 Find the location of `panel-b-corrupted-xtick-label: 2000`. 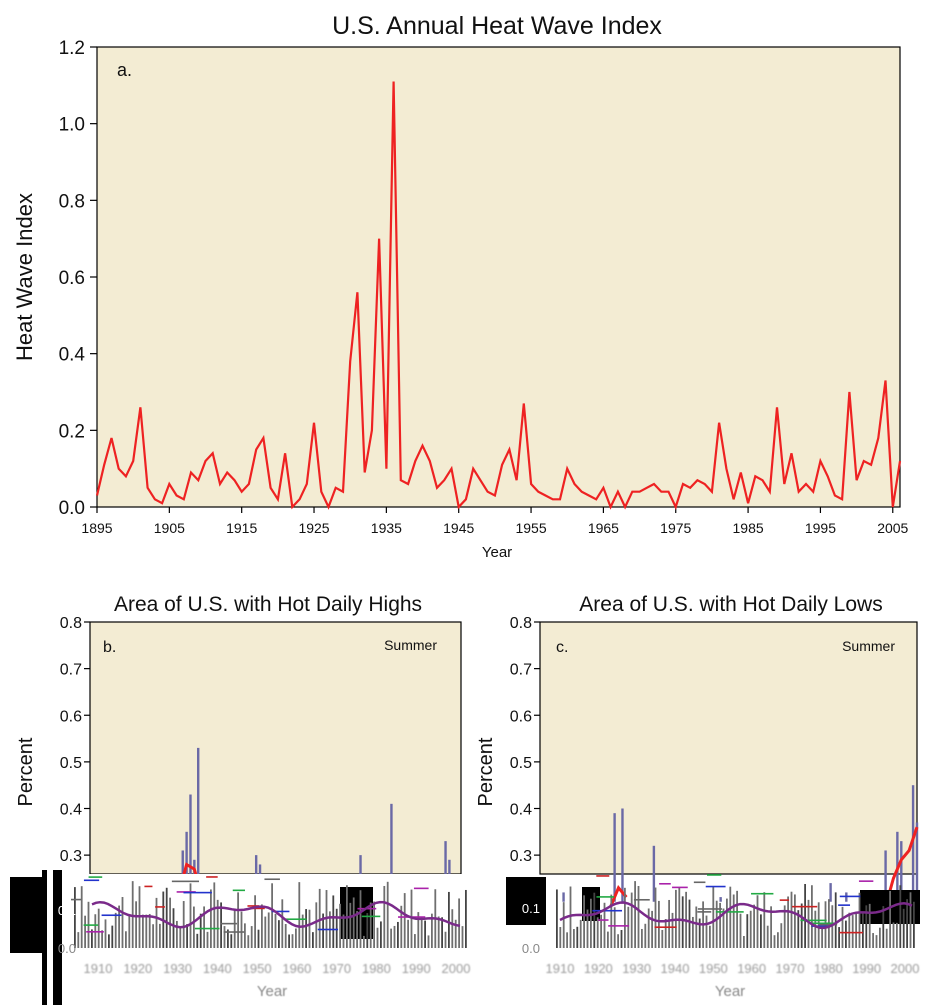

panel-b-corrupted-xtick-label: 2000 is located at coordinates (456, 968).